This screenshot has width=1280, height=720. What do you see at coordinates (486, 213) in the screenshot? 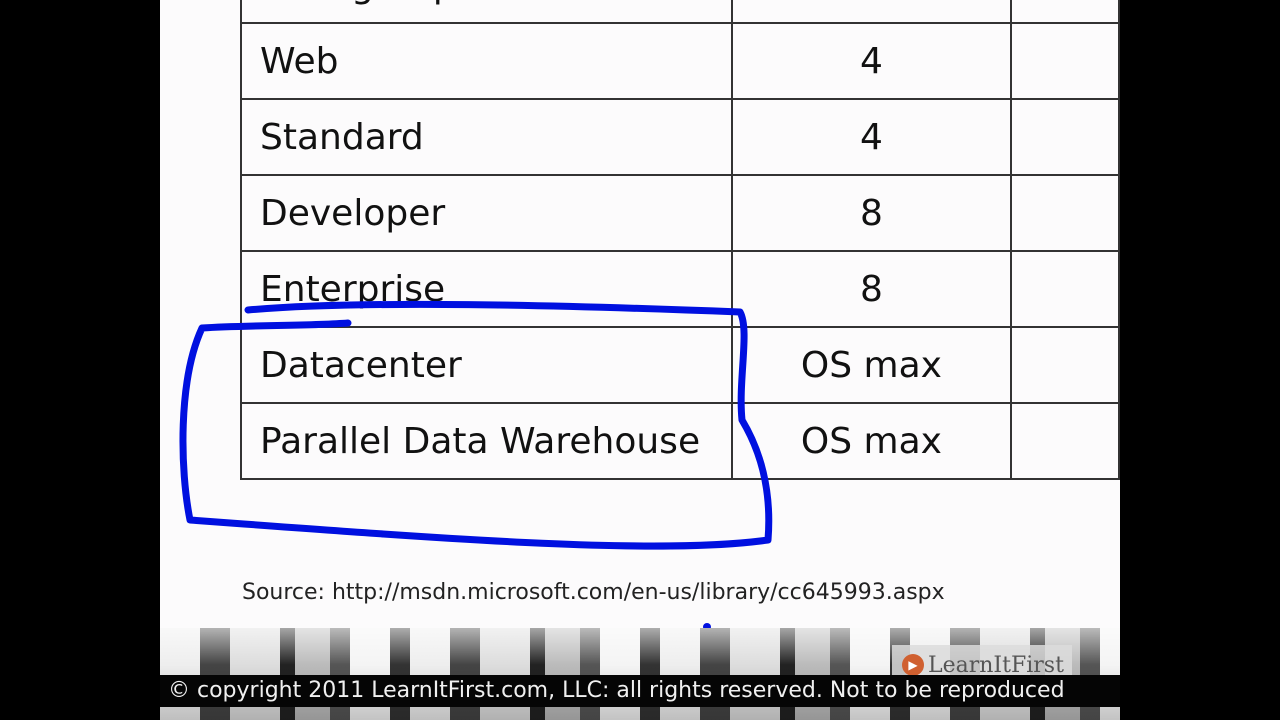
I see `edition-cell: Developer` at bounding box center [486, 213].